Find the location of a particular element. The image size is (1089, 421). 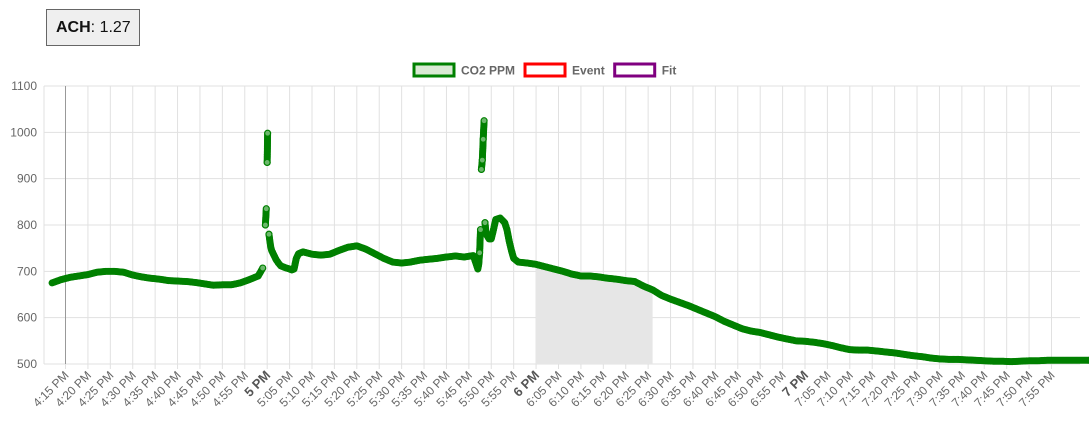

legend-label: Event is located at coordinates (588, 71).